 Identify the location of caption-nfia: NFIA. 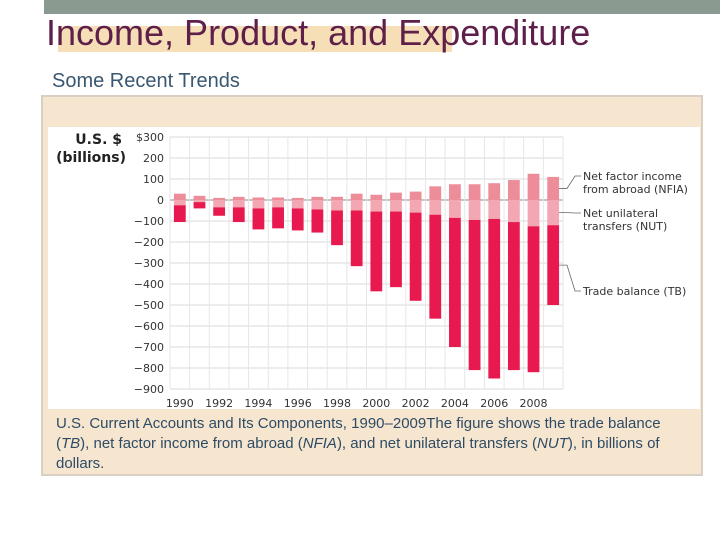
(319, 443).